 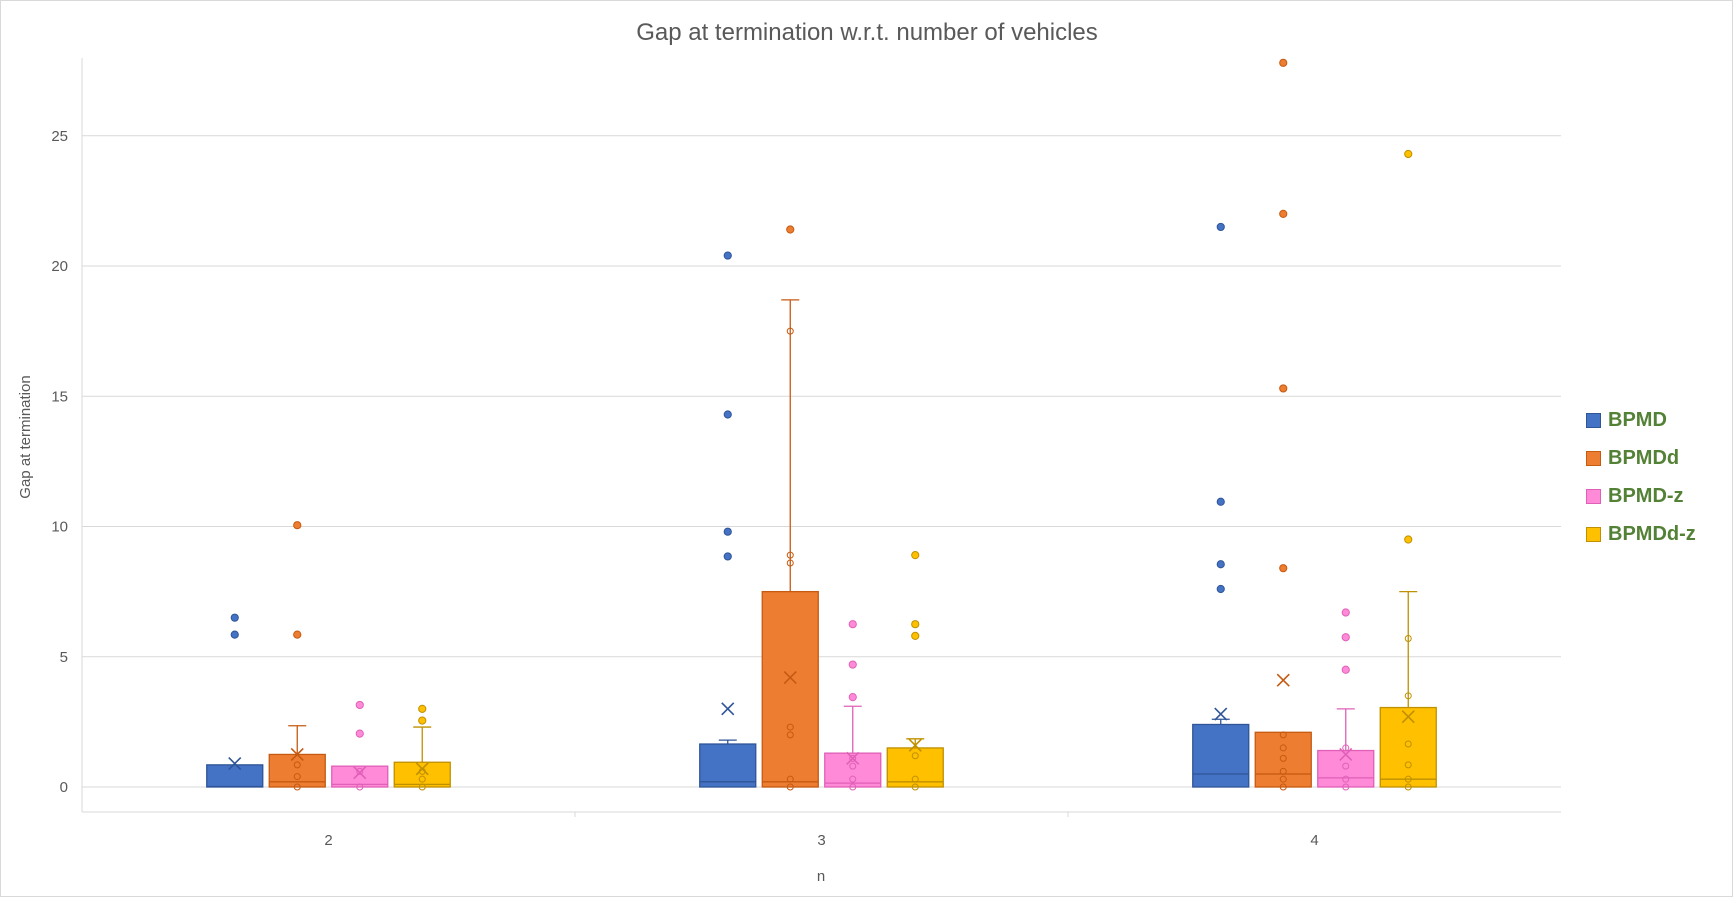 What do you see at coordinates (1656, 420) in the screenshot?
I see `legend-item-BPMD: BPMD` at bounding box center [1656, 420].